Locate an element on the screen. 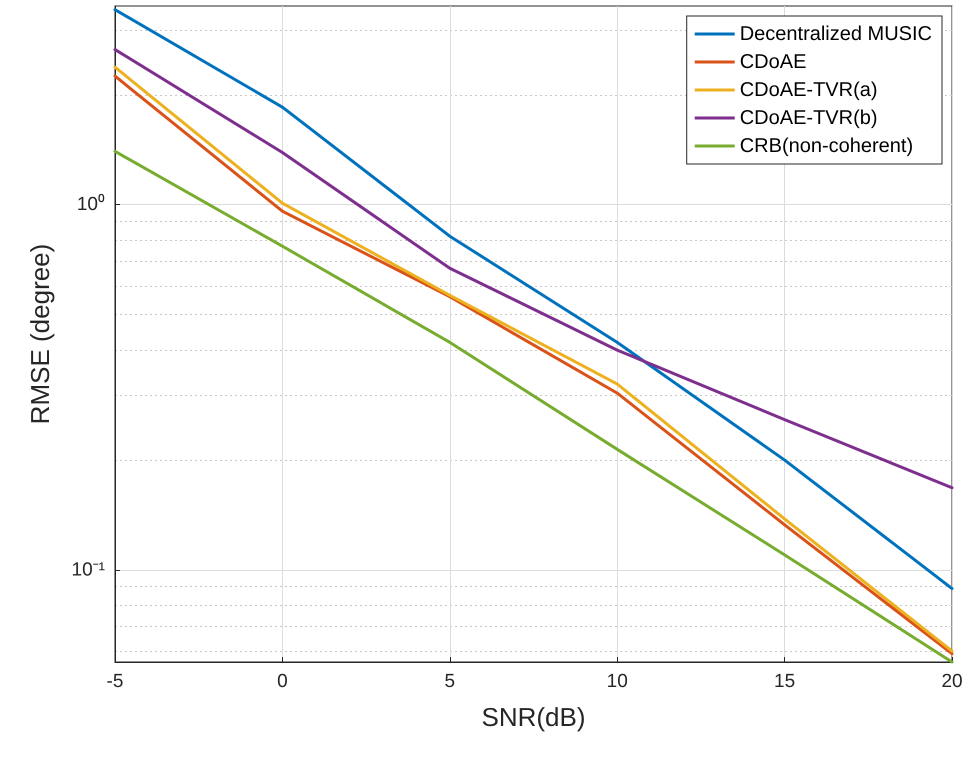  legend-label: CDoAE-TVR(a) is located at coordinates (809, 90).